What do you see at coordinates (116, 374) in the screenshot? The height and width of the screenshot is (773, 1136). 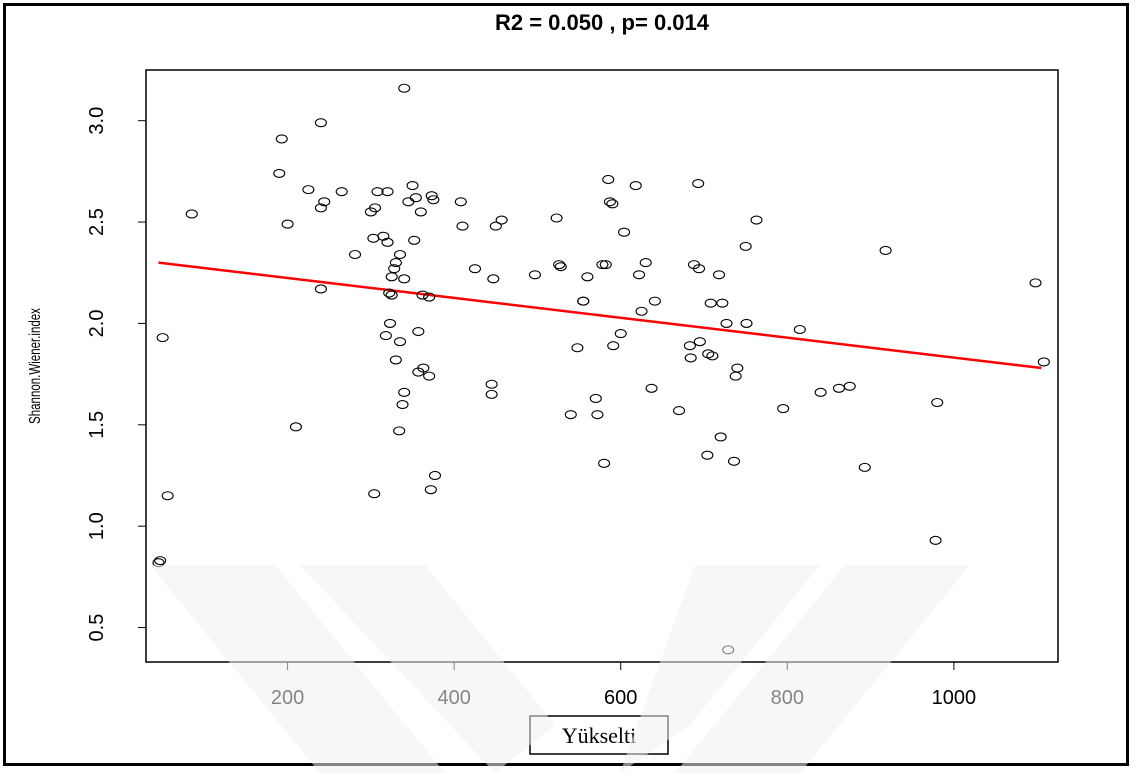 I see `y-axis: 0.5 1.0 1.5 2.0 2.5 3.0` at bounding box center [116, 374].